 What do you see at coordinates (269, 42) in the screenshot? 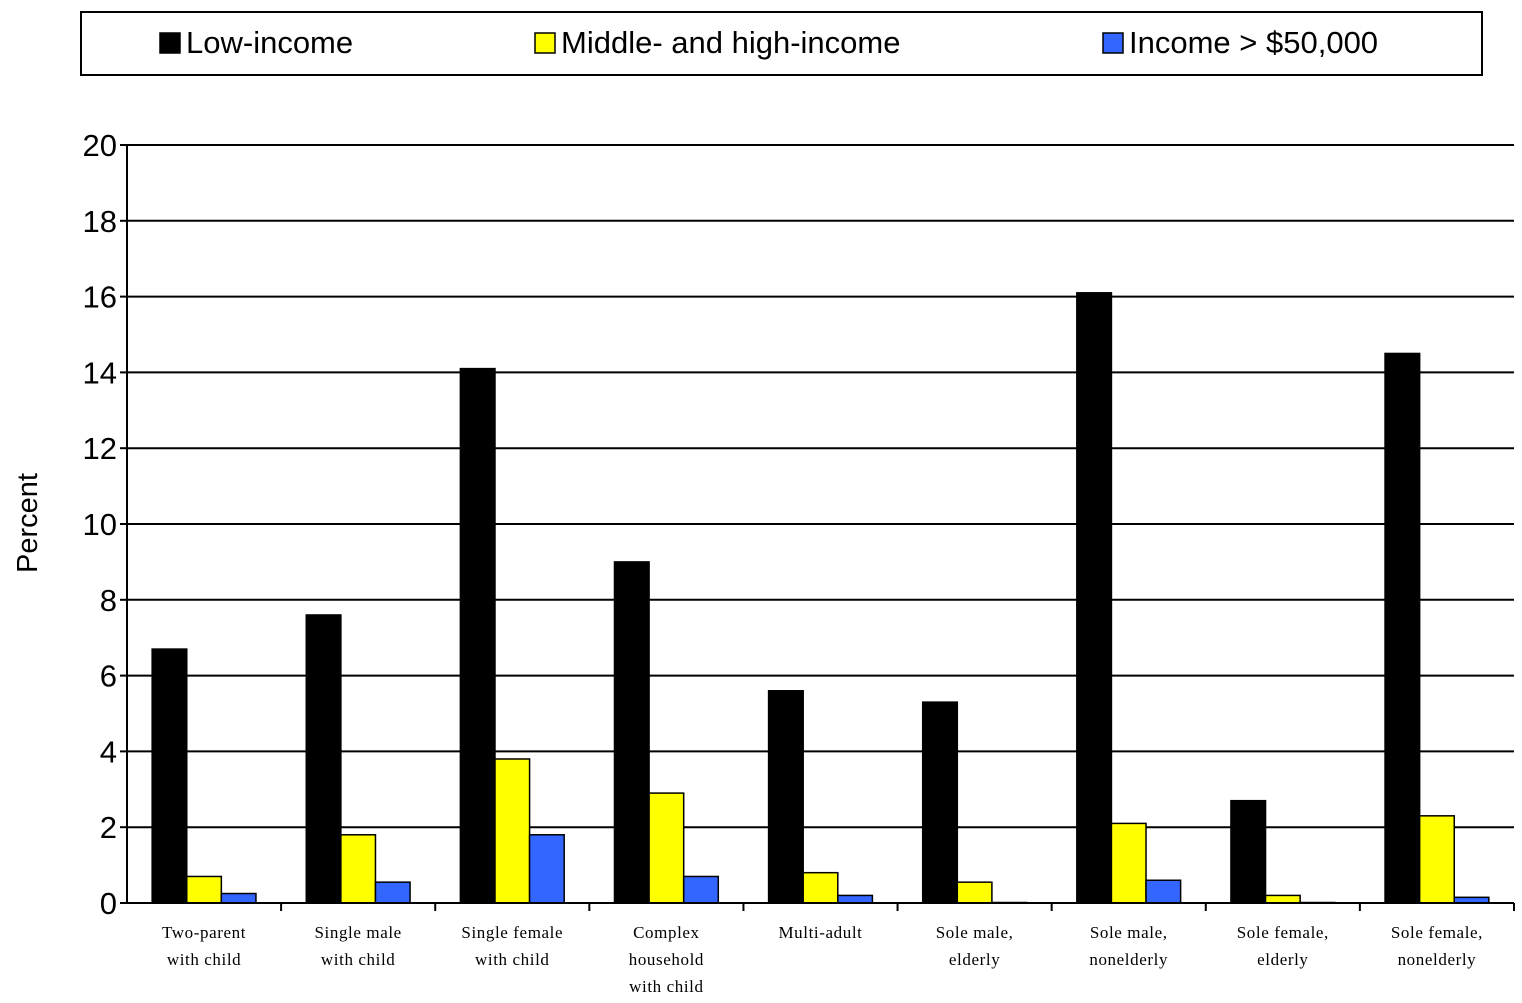
I see `legend-label-1: Low-income` at bounding box center [269, 42].